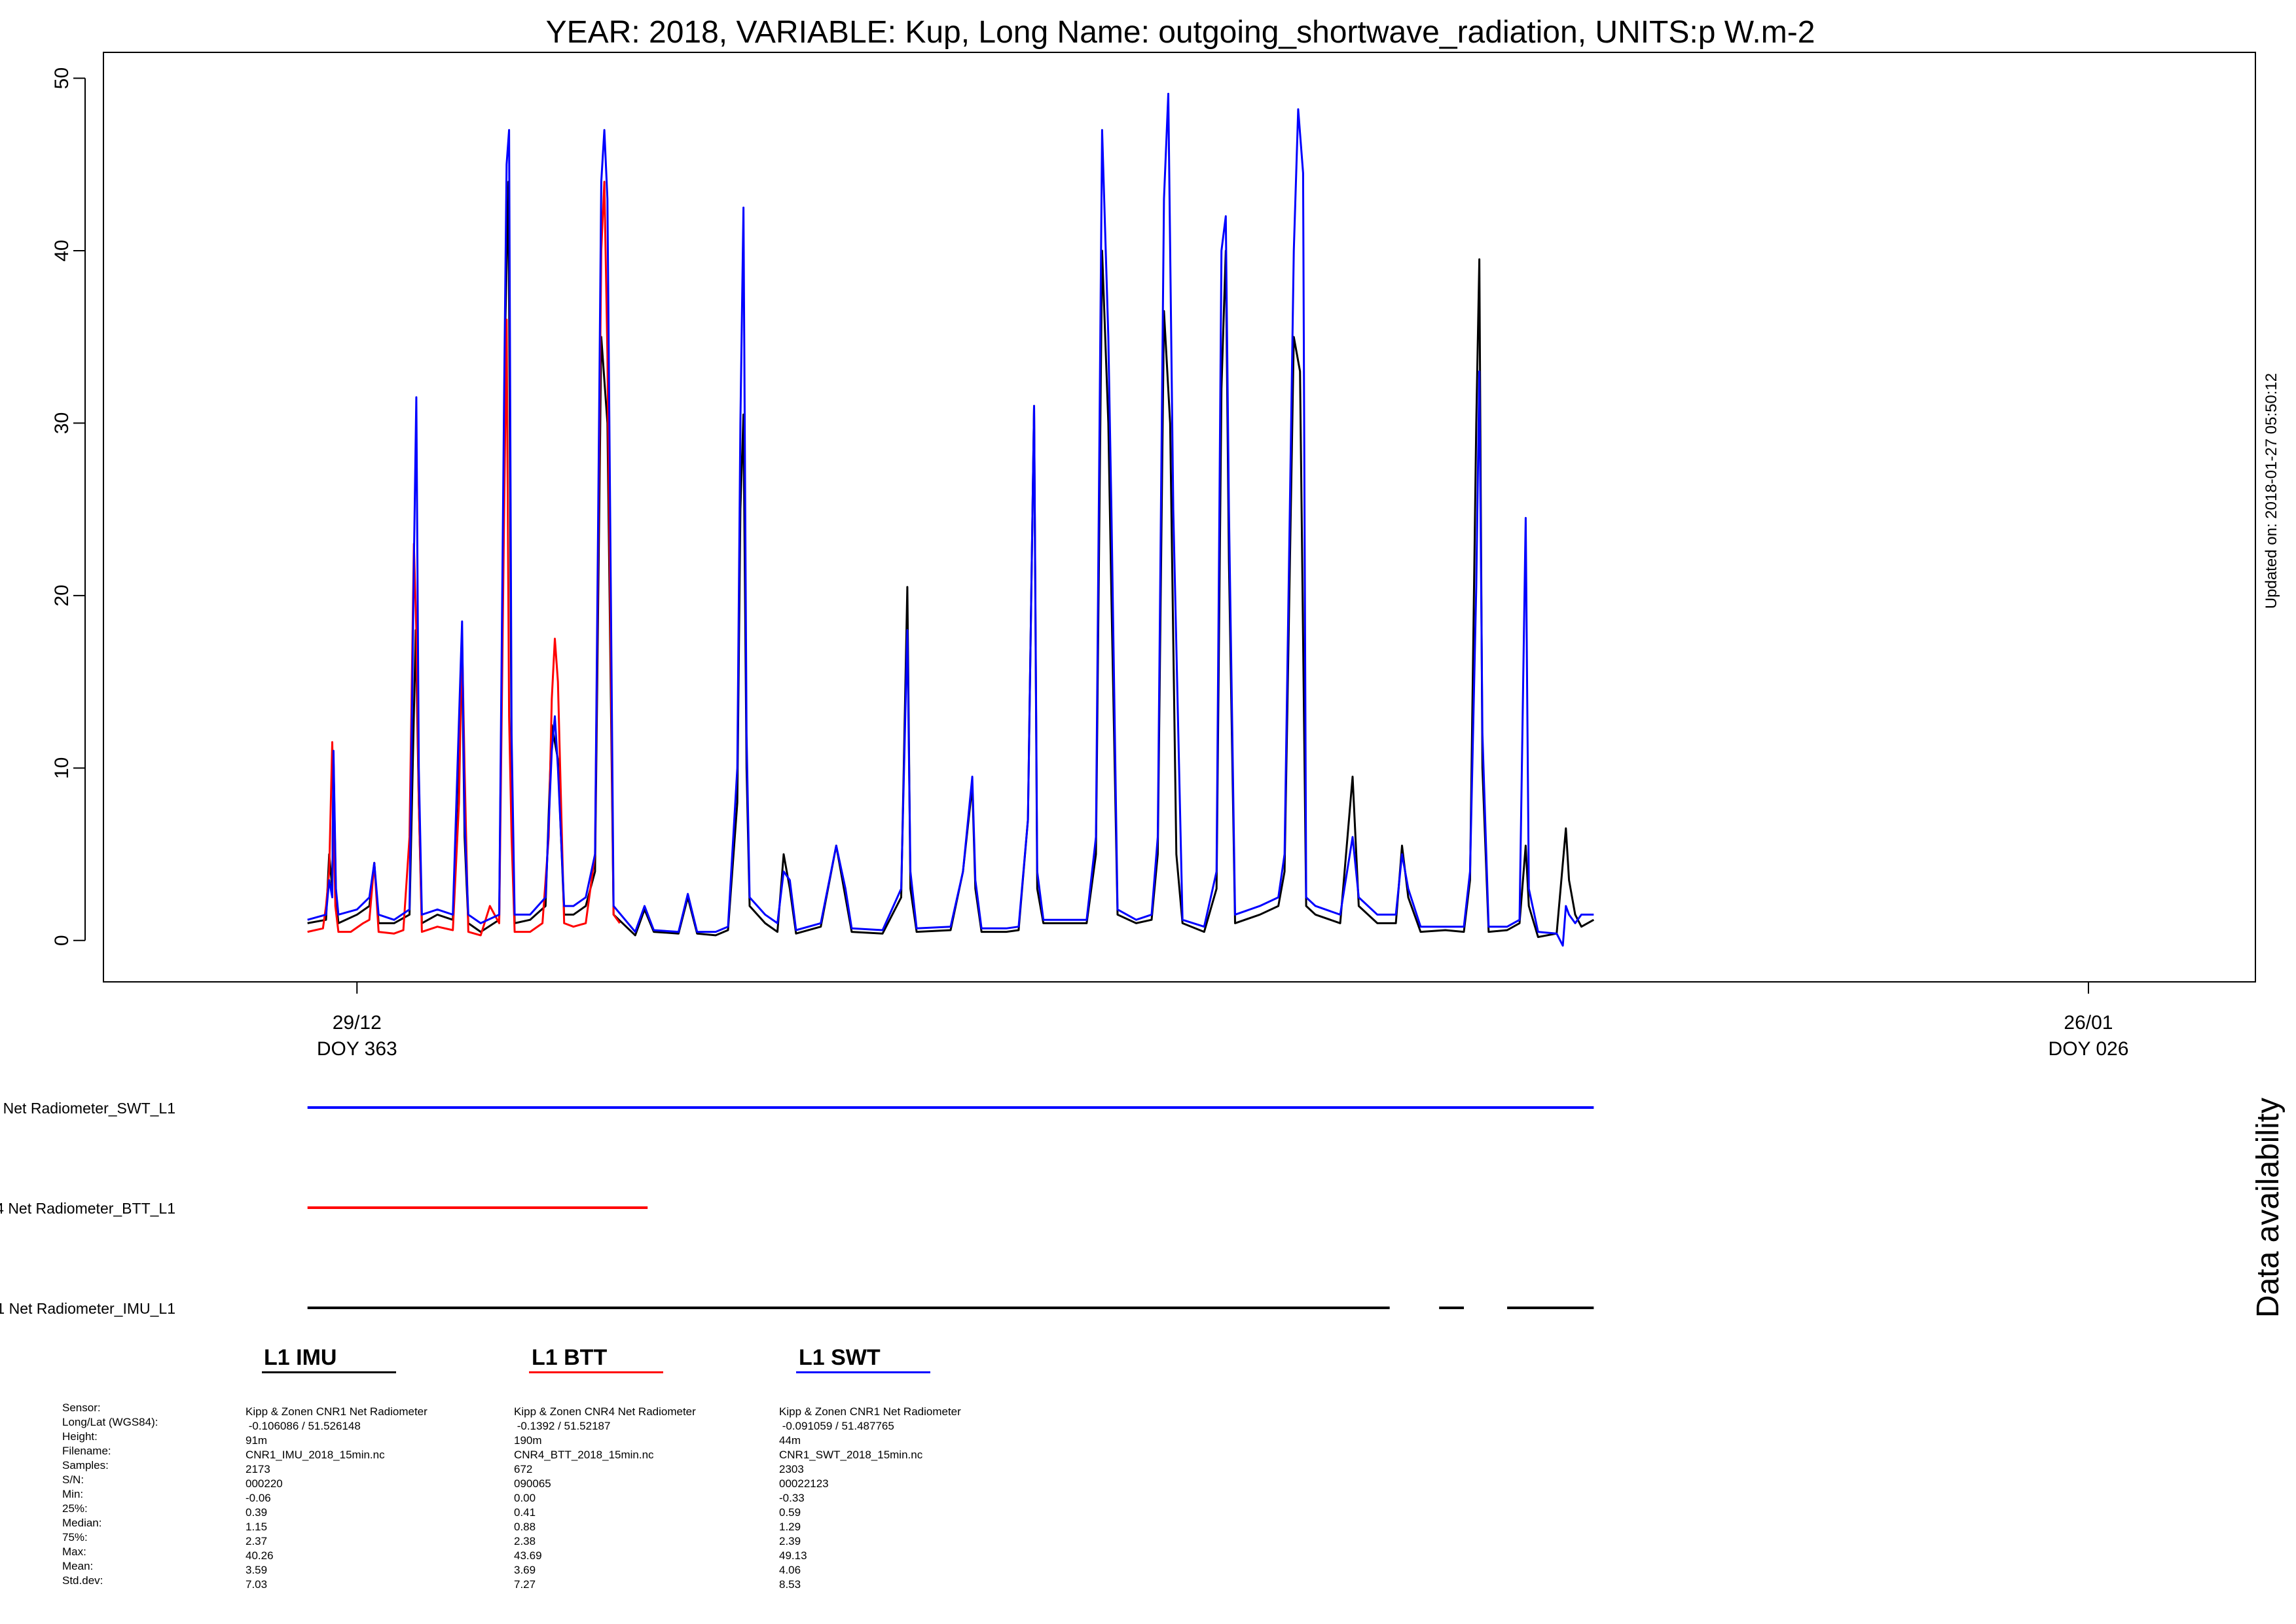  Describe the element at coordinates (68, 506) in the screenshot. I see `y-axis: 0 10 20 30 40 50` at that location.